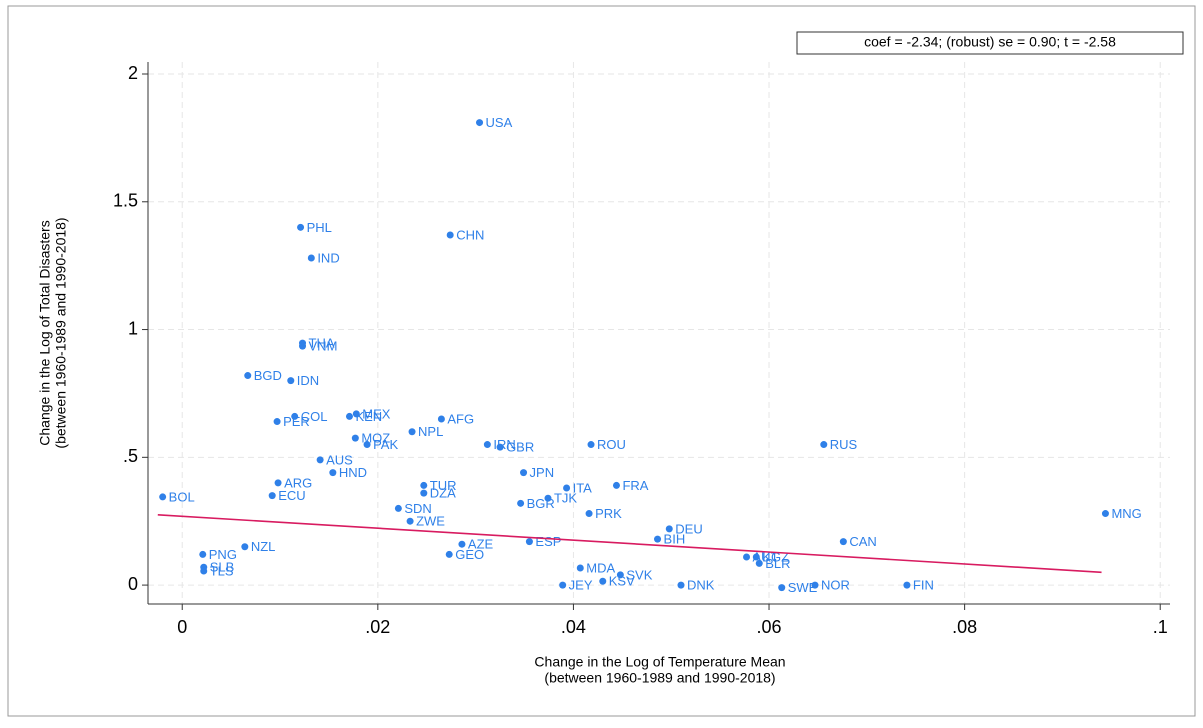 The image size is (1203, 728). I want to click on point-label: MDA, so click(600, 567).